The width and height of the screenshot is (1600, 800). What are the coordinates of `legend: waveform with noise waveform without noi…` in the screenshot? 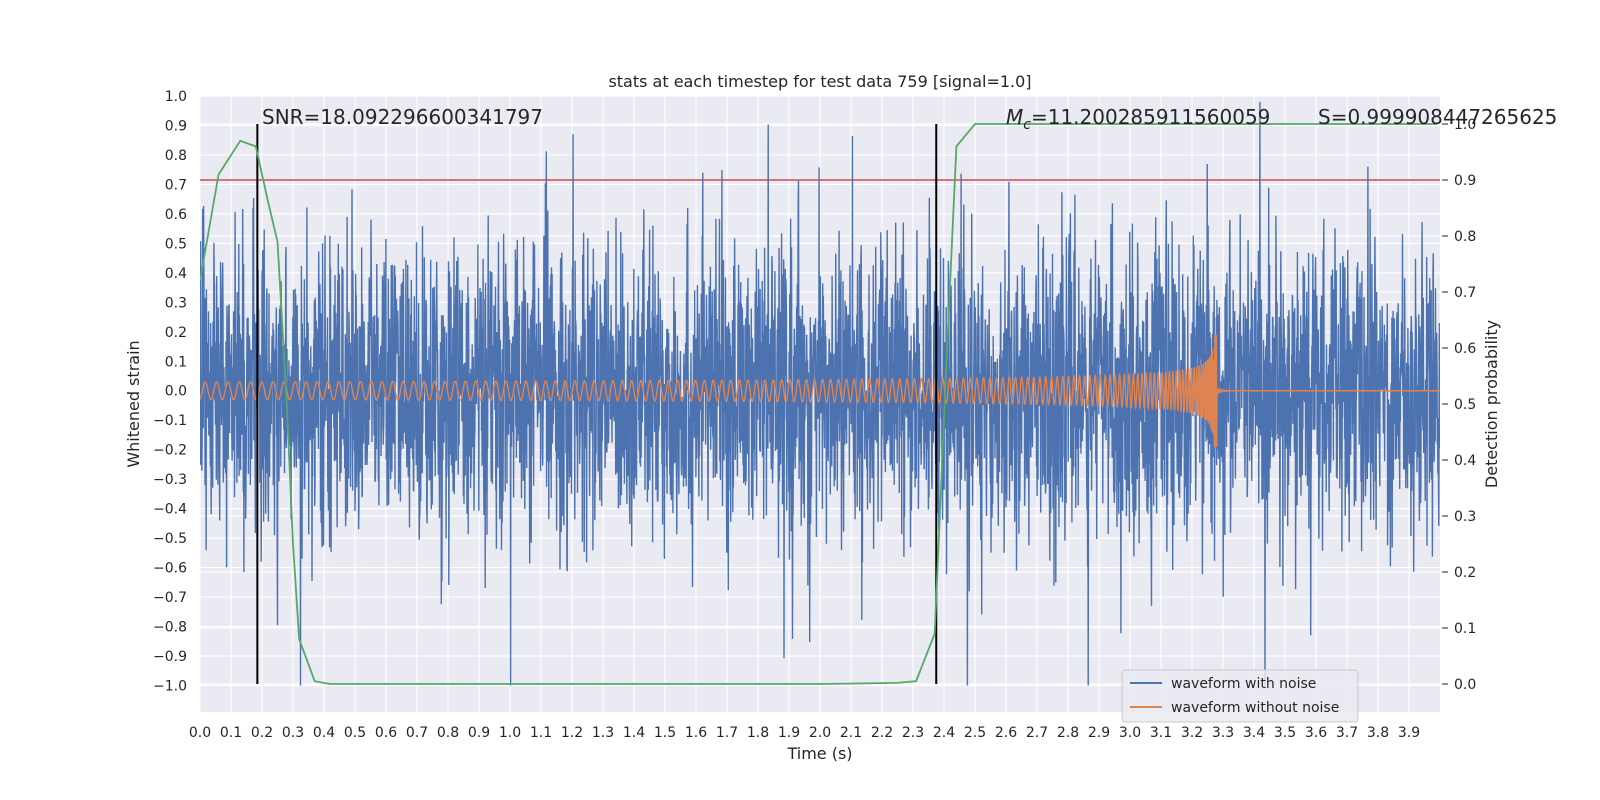 It's located at (1240, 696).